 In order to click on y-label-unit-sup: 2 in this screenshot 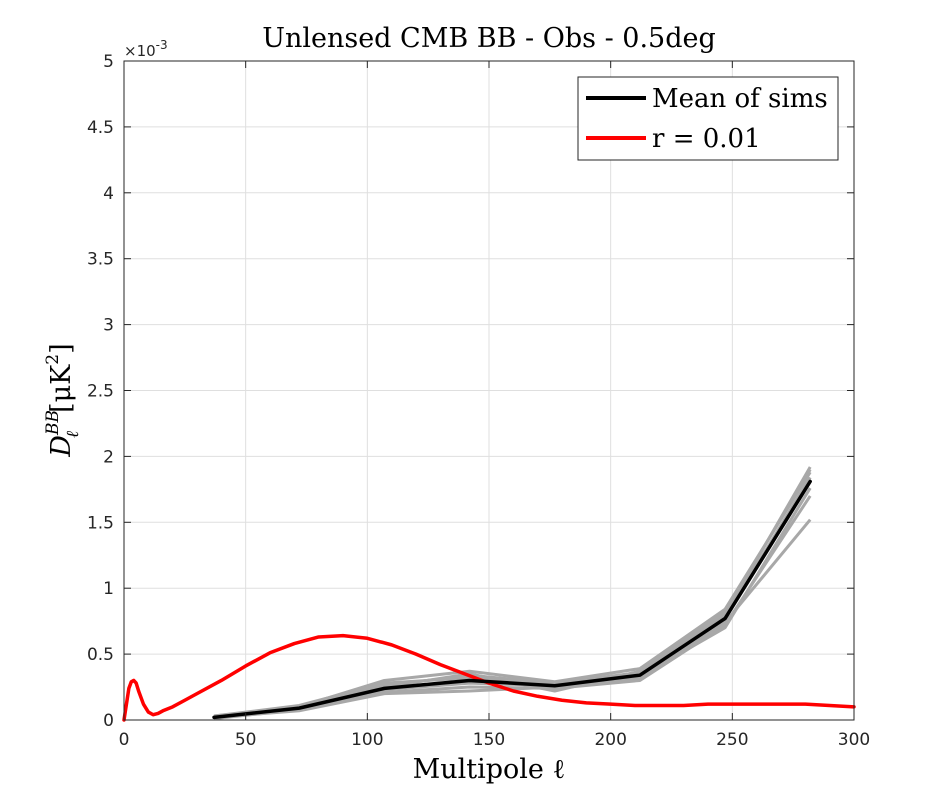, I will do `click(53, 359)`.